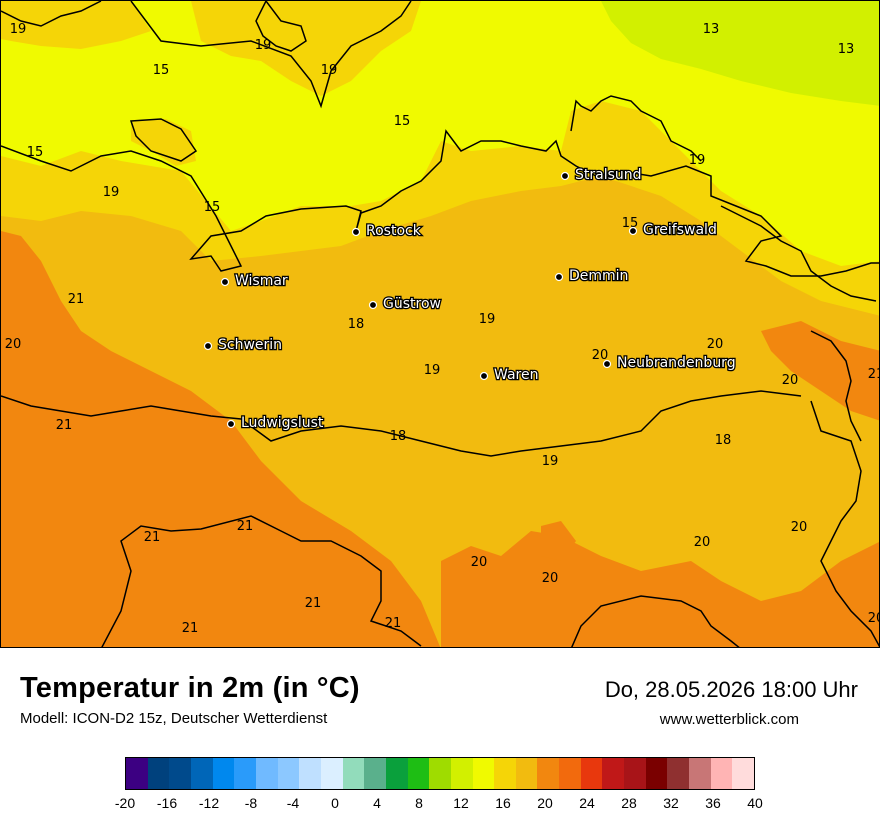 Image resolution: width=880 pixels, height=830 pixels. Describe the element at coordinates (671, 803) in the screenshot. I see `legend-tick-label: 32` at that location.